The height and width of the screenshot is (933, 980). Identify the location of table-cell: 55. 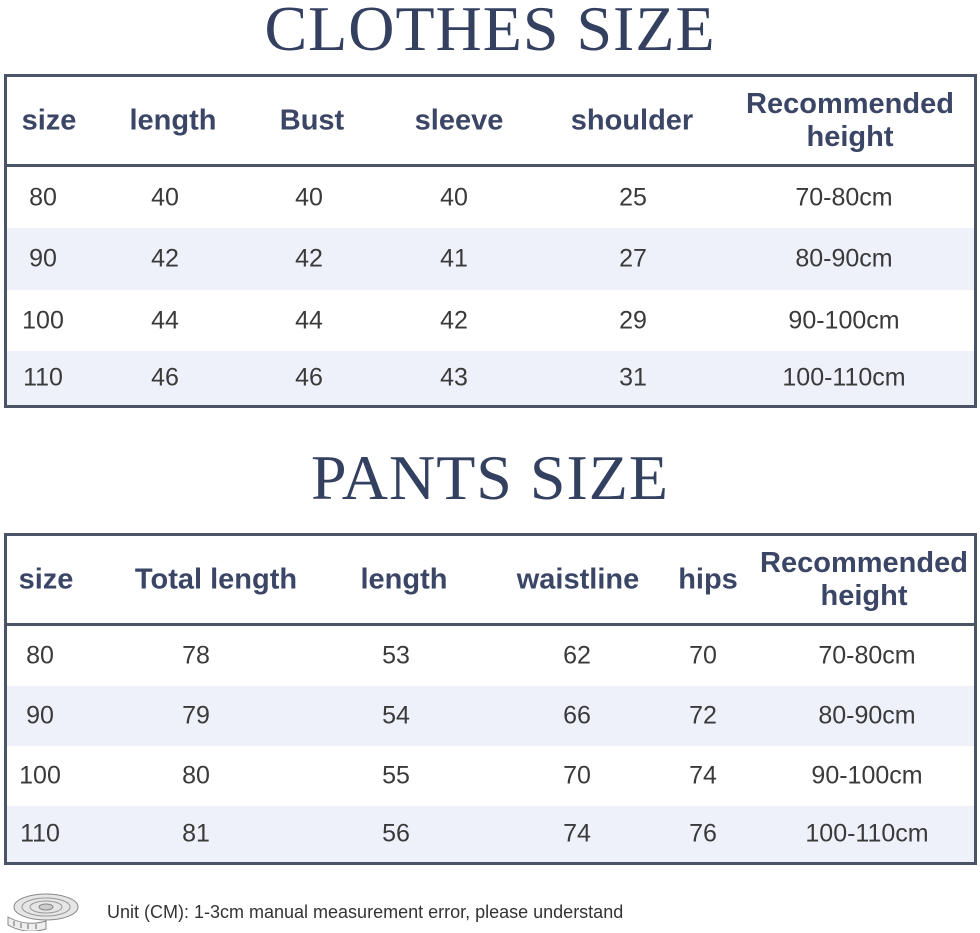
(396, 775).